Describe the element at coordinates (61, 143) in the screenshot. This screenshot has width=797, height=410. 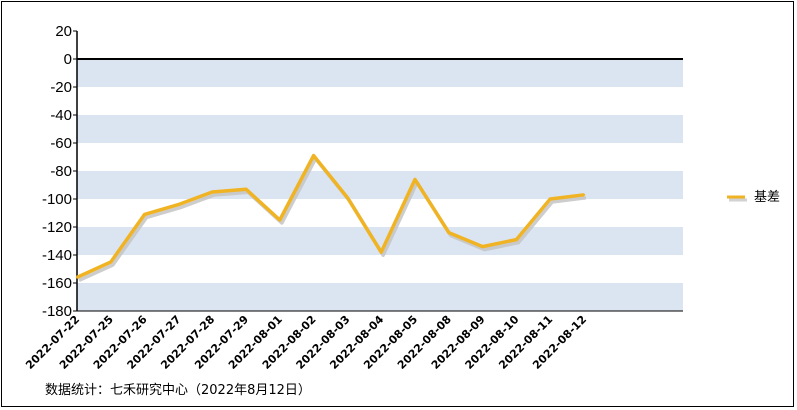
I see `y-tick-label: -60` at that location.